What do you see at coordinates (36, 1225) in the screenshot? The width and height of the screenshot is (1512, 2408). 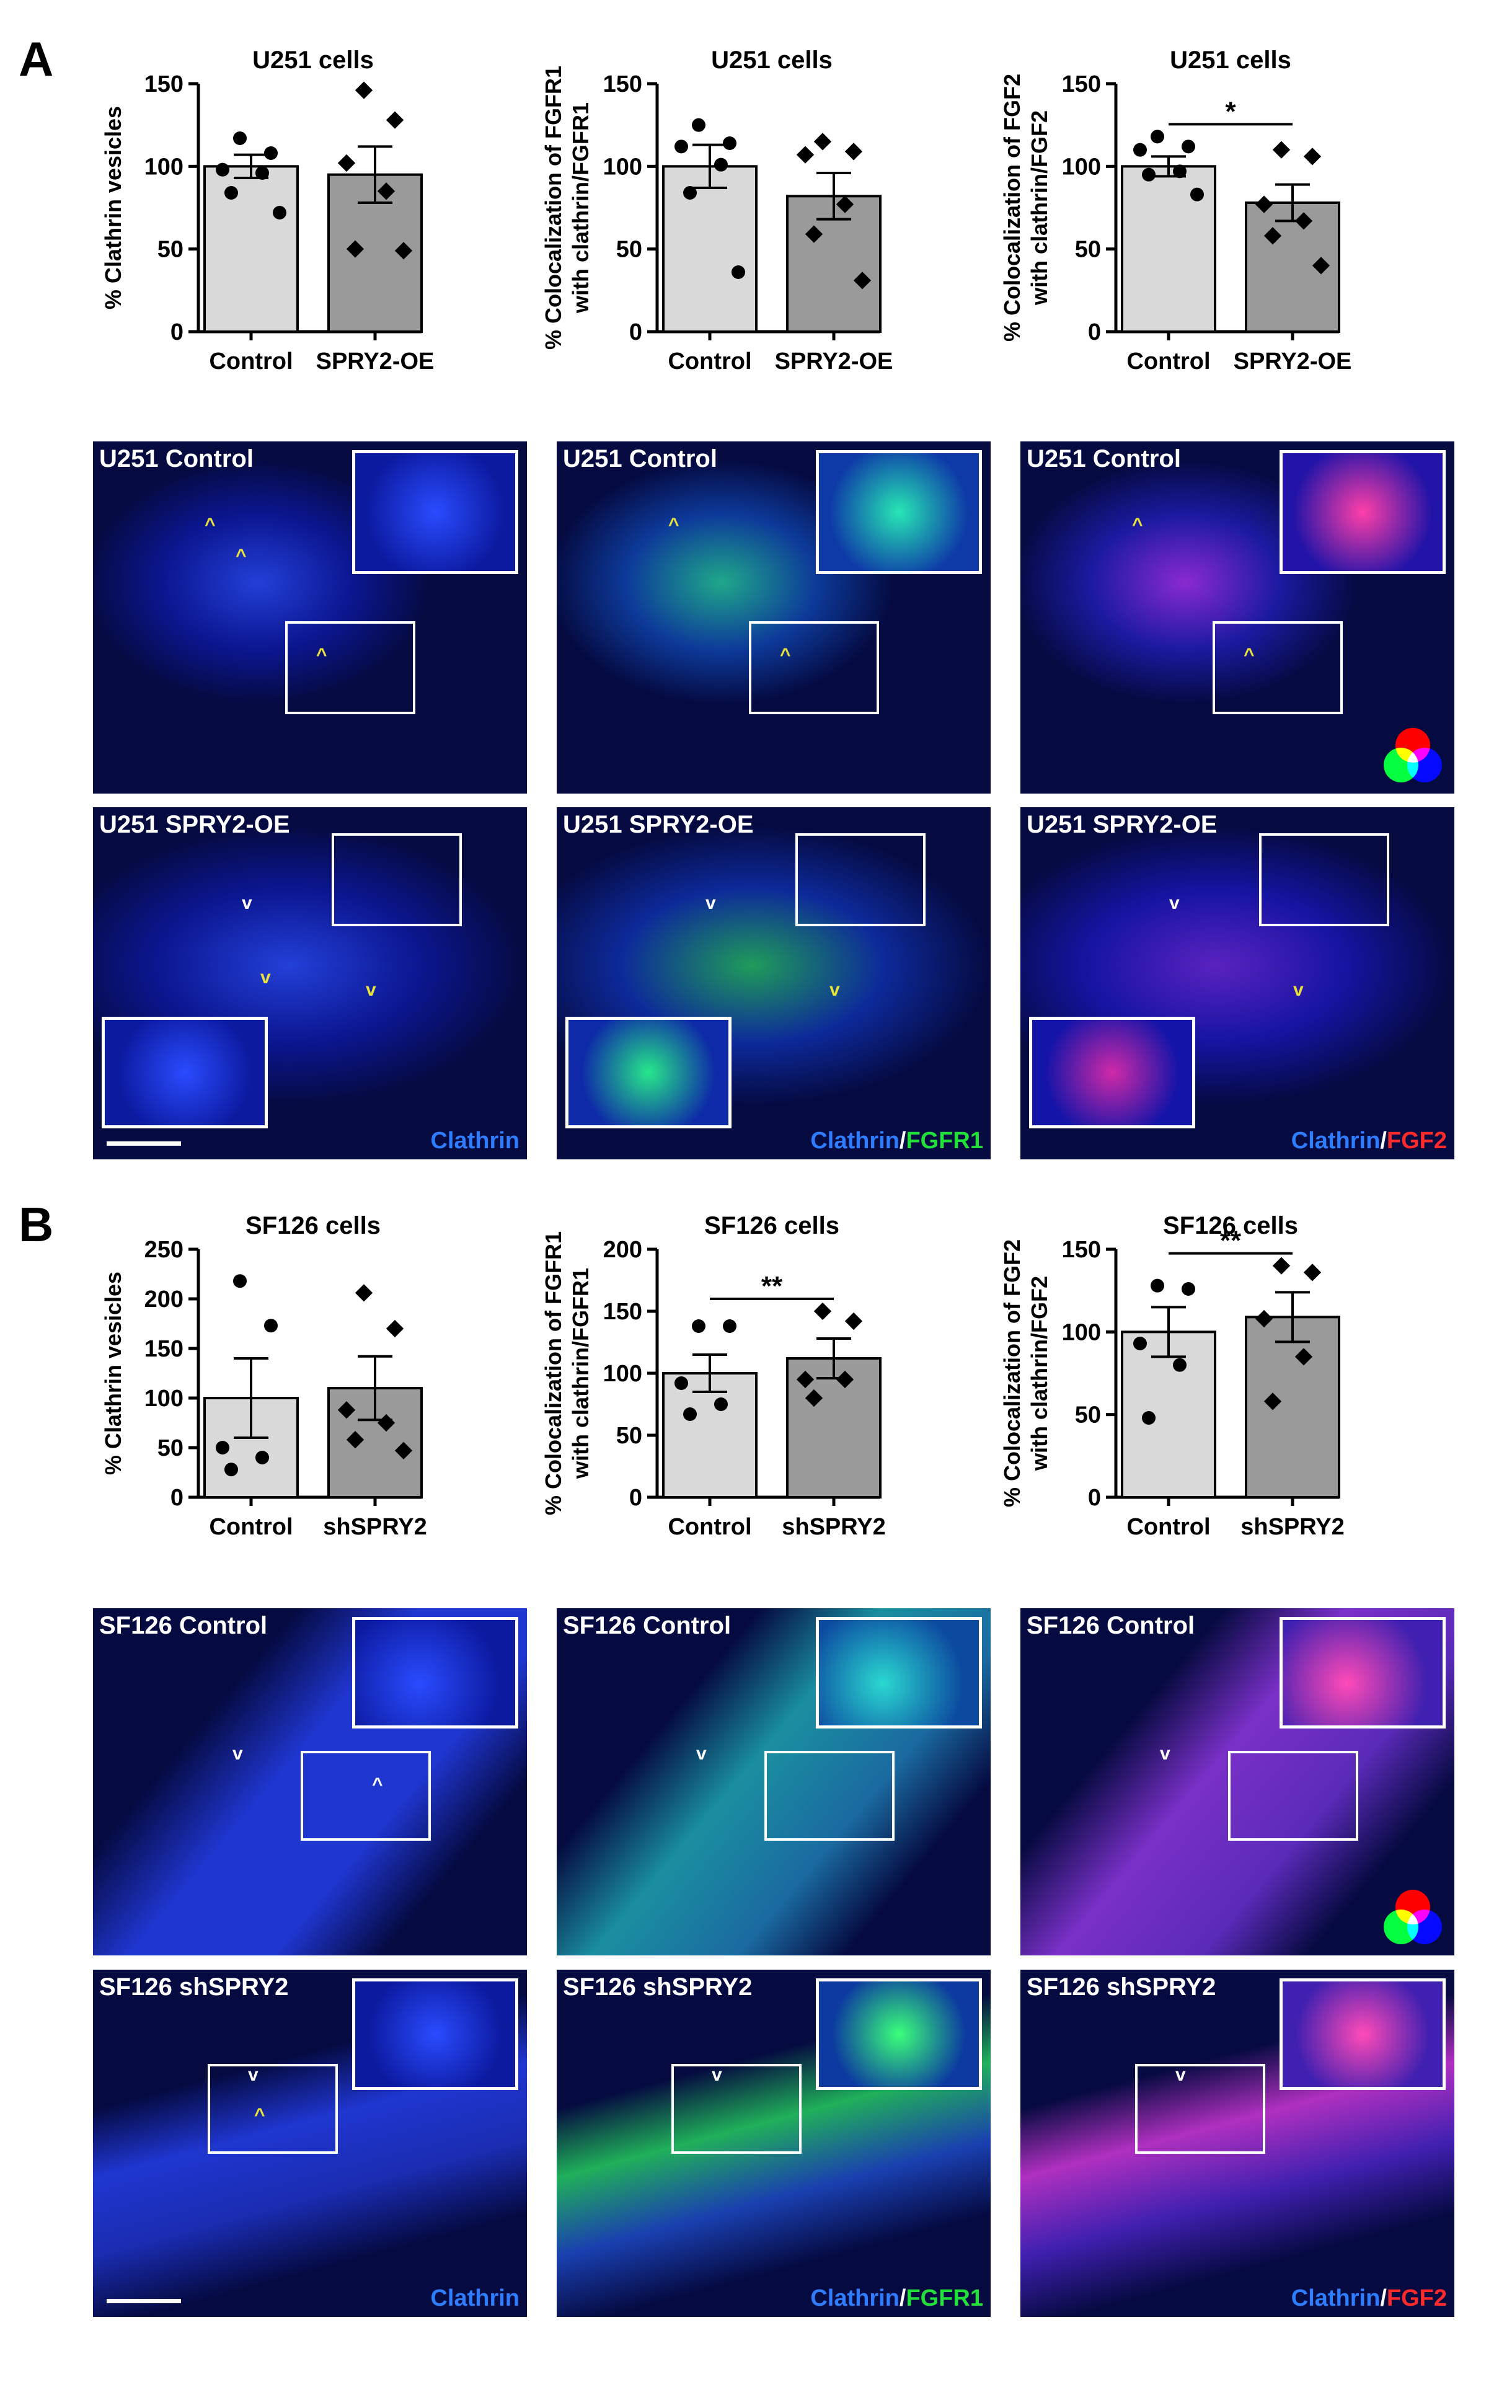 I see `panel-letter-b: B` at bounding box center [36, 1225].